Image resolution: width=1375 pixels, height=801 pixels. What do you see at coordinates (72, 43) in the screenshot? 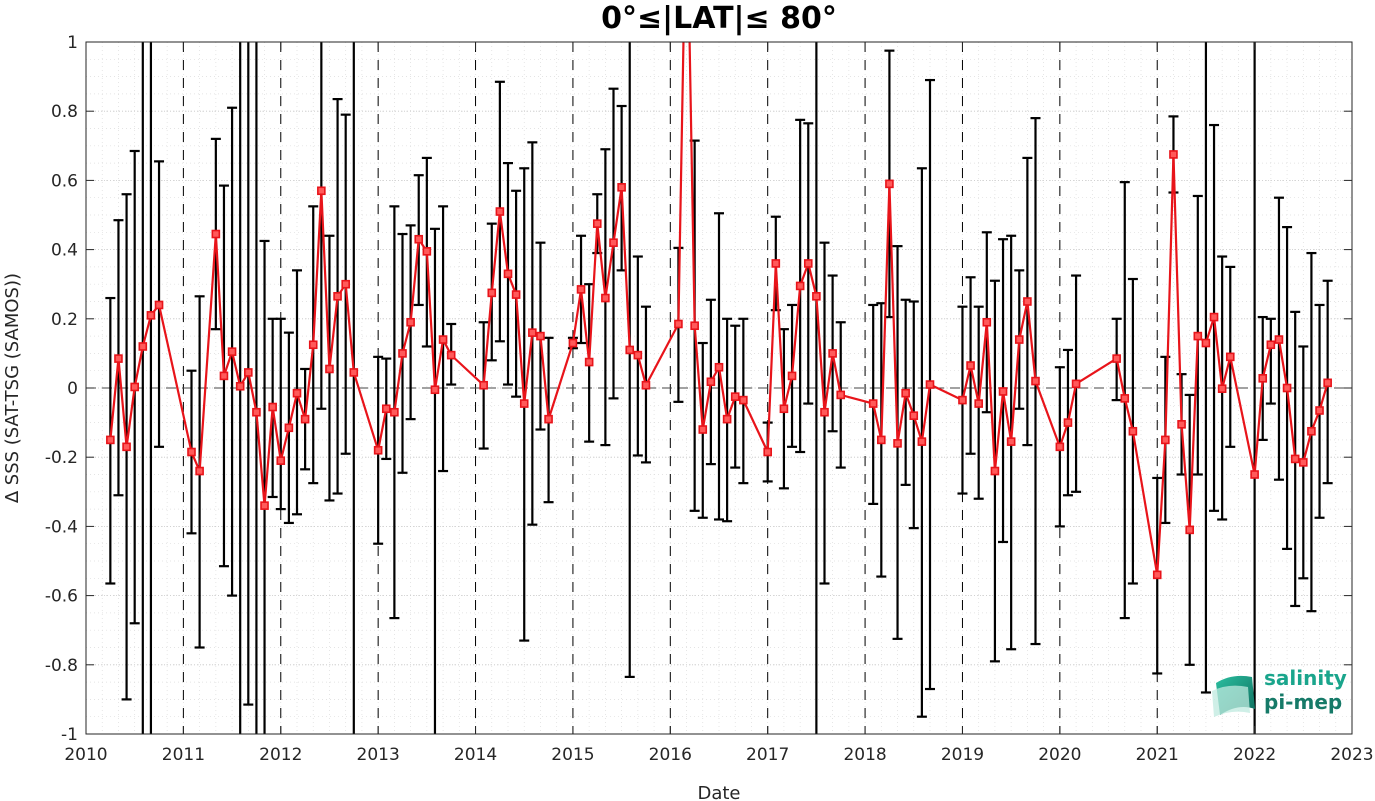
I see `y-tick-label: 1` at bounding box center [72, 43].